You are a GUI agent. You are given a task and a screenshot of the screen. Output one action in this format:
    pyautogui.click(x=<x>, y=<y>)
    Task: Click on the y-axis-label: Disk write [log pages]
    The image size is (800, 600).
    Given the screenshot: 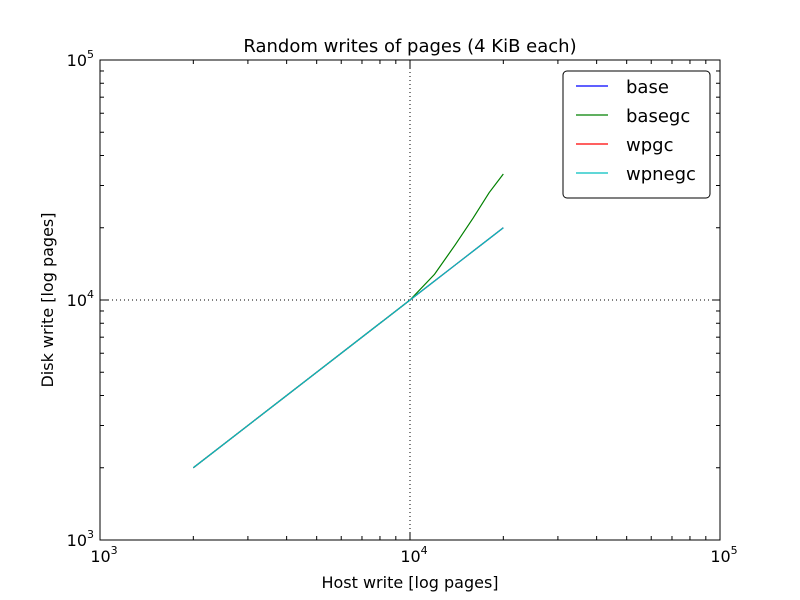 What is the action you would take?
    pyautogui.click(x=47, y=299)
    